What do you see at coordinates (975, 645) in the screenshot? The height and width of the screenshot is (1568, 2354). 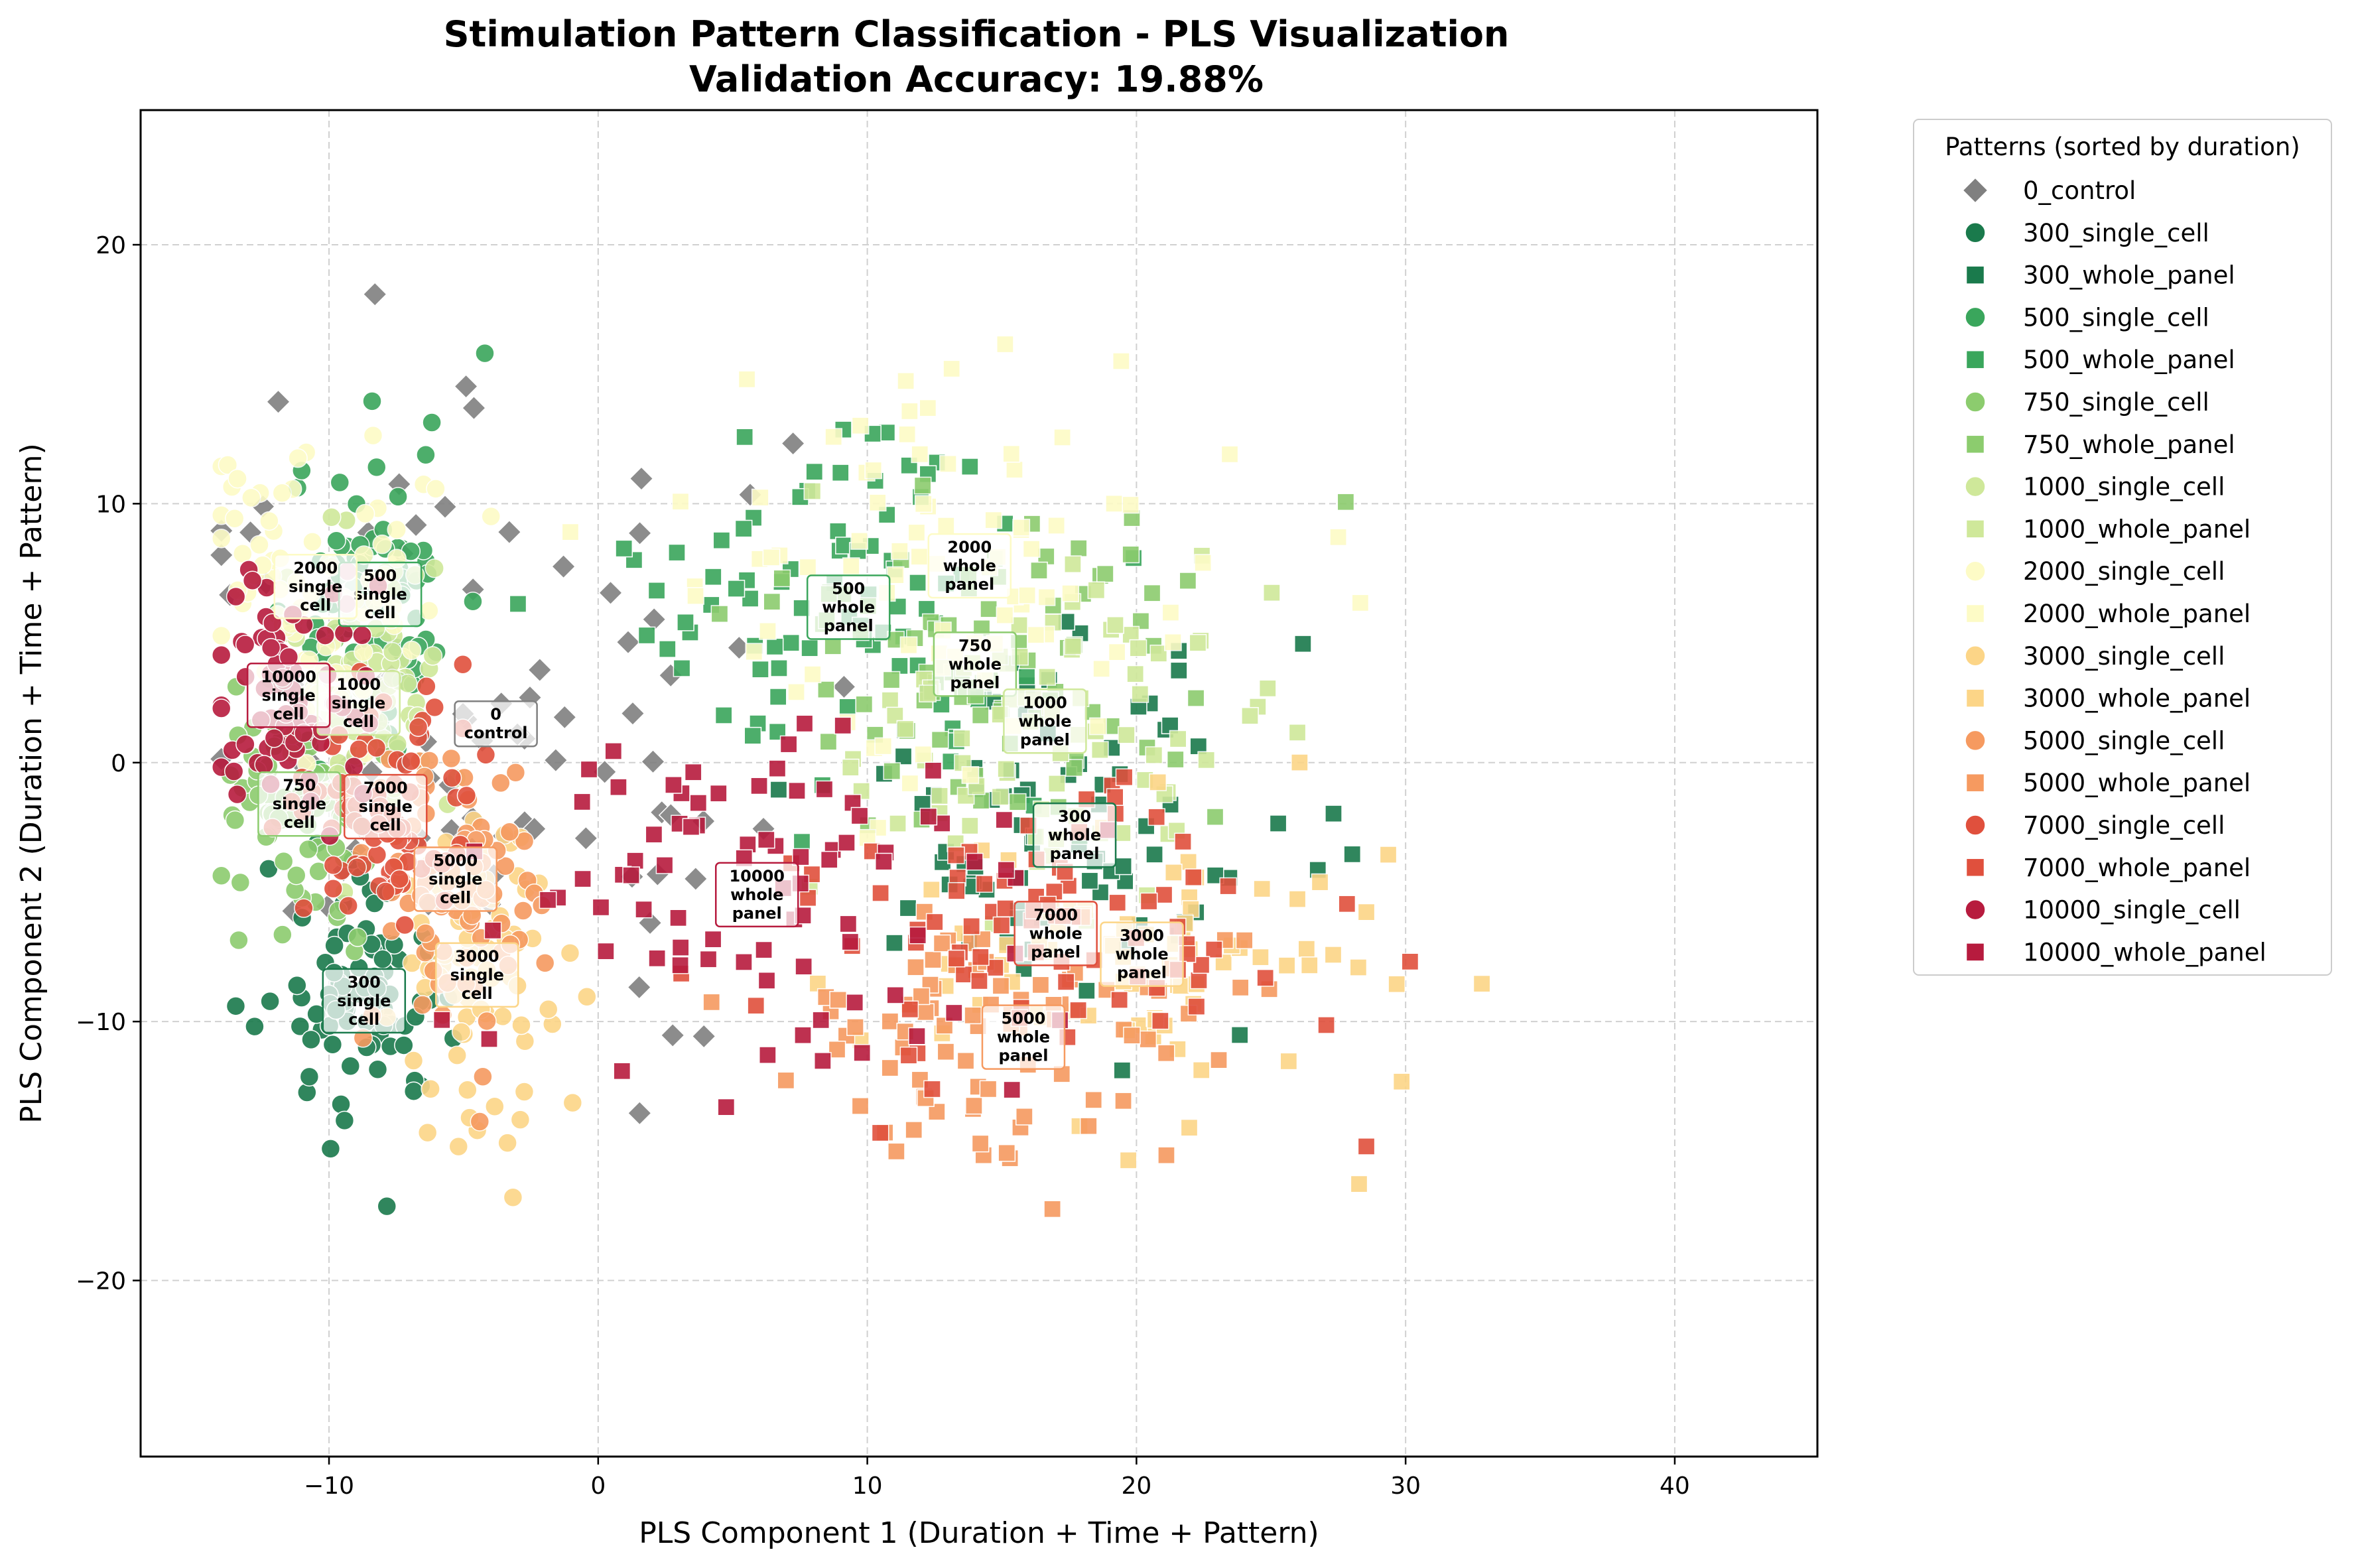 I see `centroid-label-text: 750` at bounding box center [975, 645].